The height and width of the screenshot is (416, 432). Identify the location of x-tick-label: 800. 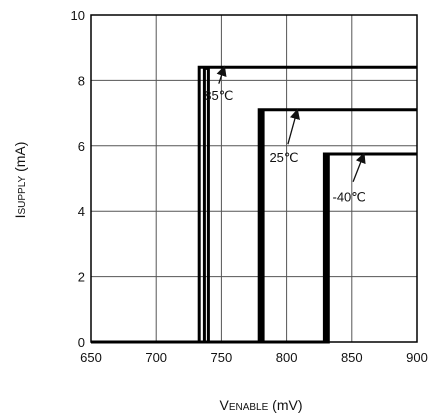
(287, 357).